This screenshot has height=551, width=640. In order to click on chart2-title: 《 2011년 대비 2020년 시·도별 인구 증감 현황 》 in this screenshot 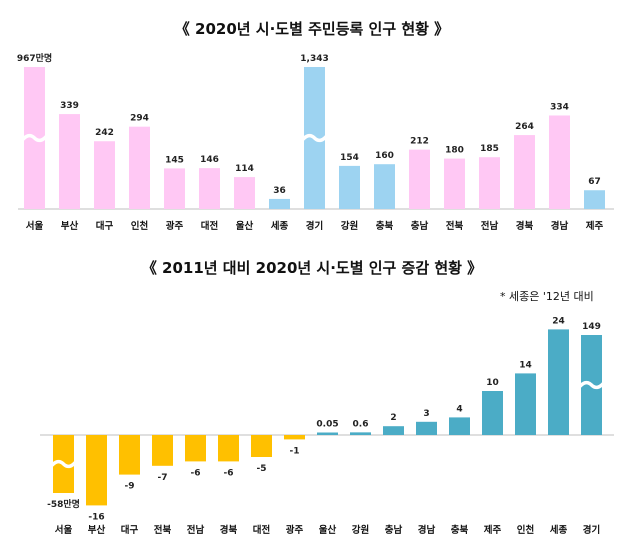, I will do `click(312, 268)`.